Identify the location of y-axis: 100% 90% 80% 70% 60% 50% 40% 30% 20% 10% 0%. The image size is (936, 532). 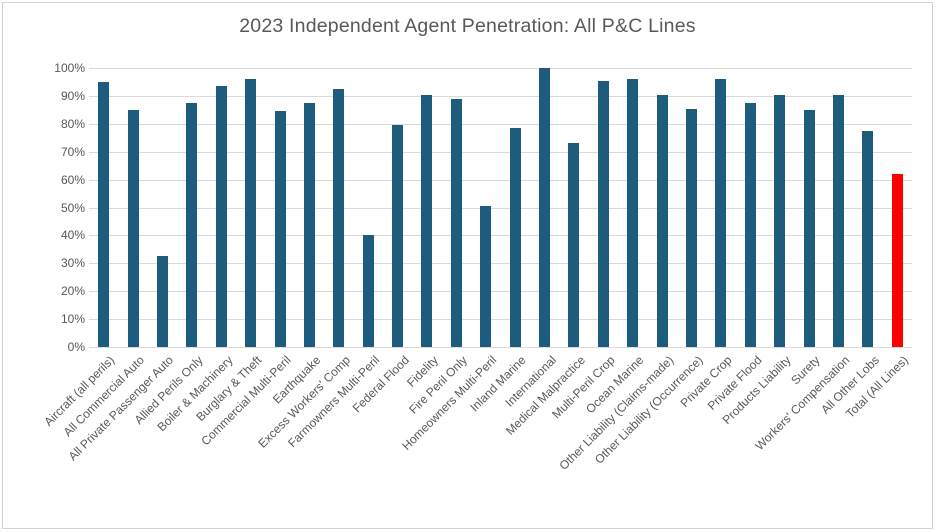
(45, 207).